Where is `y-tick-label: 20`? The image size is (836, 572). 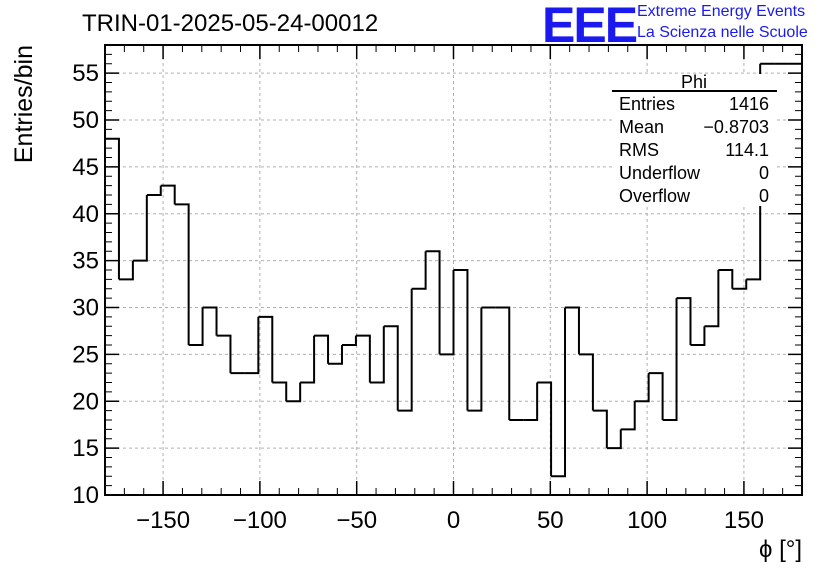
y-tick-label: 20 is located at coordinates (85, 401).